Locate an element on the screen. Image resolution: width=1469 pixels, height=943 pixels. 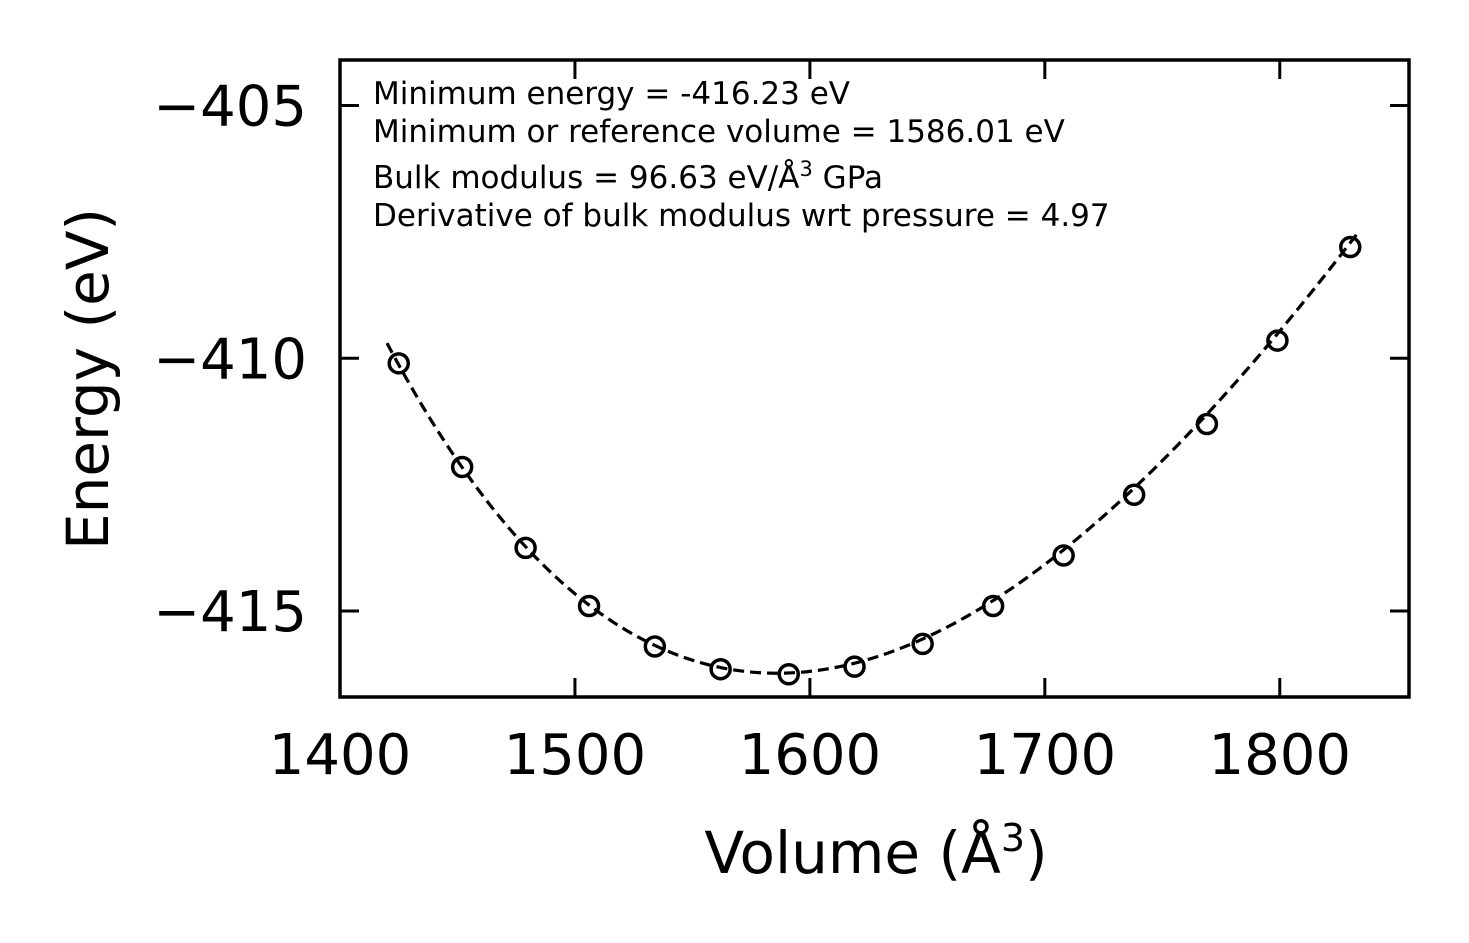
x-axis-label: Volume (Å3) is located at coordinates (875, 851).